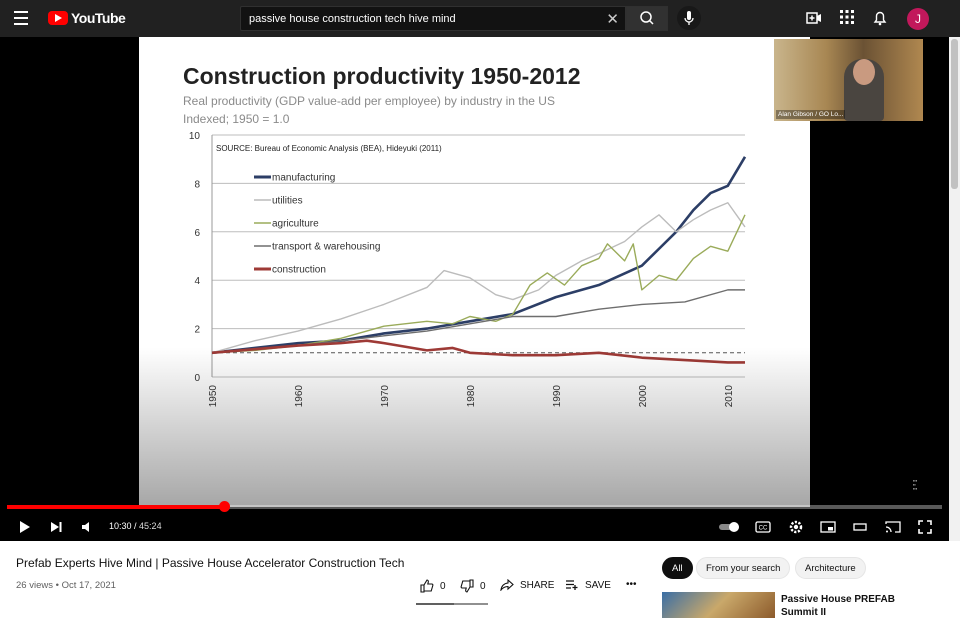 The image size is (960, 619). What do you see at coordinates (295, 224) in the screenshot?
I see `legend-label: agriculture` at bounding box center [295, 224].